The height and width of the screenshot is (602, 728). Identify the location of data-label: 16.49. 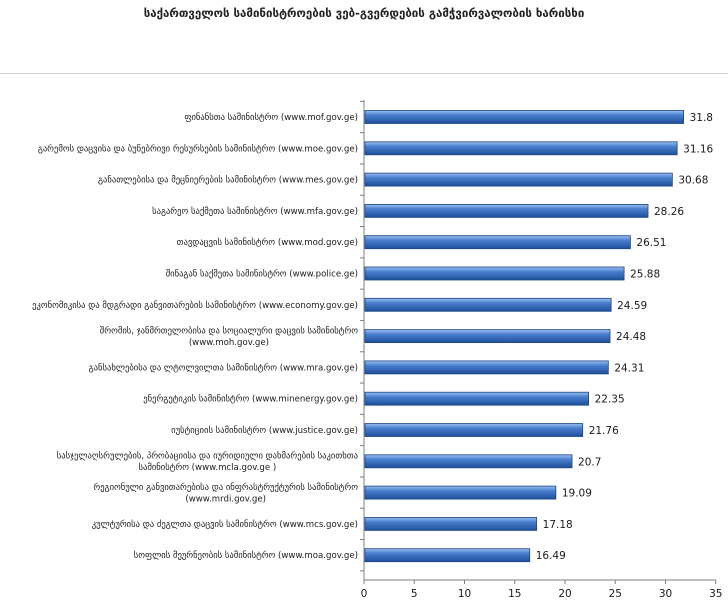
(551, 556).